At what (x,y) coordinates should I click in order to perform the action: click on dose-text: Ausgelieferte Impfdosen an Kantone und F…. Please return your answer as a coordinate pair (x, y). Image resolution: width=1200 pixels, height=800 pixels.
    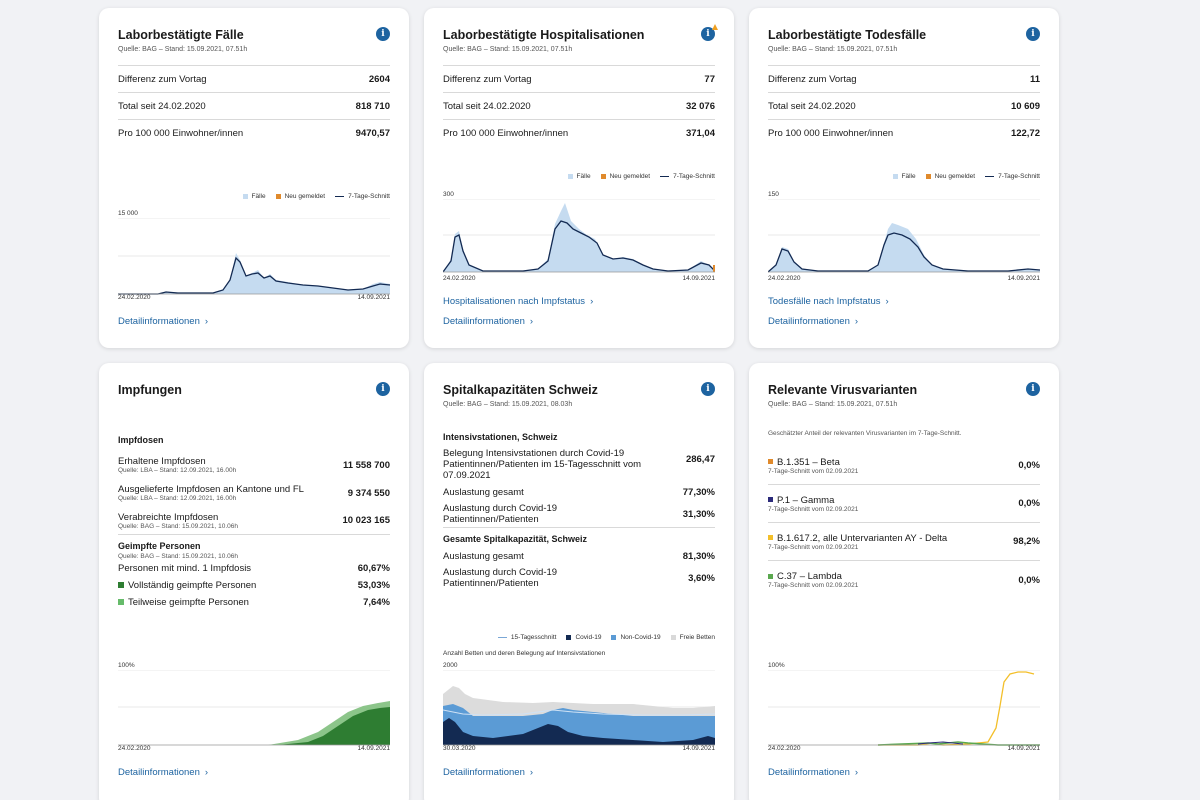
    Looking at the image, I should click on (211, 493).